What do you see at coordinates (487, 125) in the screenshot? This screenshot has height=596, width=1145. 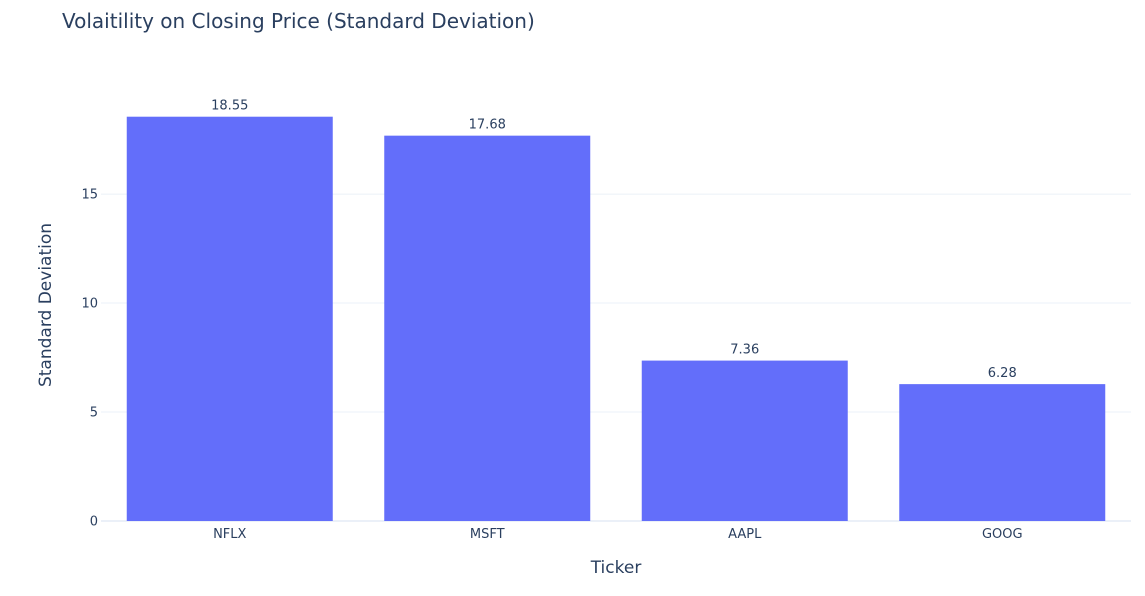 I see `bar-value-label: 17.68` at bounding box center [487, 125].